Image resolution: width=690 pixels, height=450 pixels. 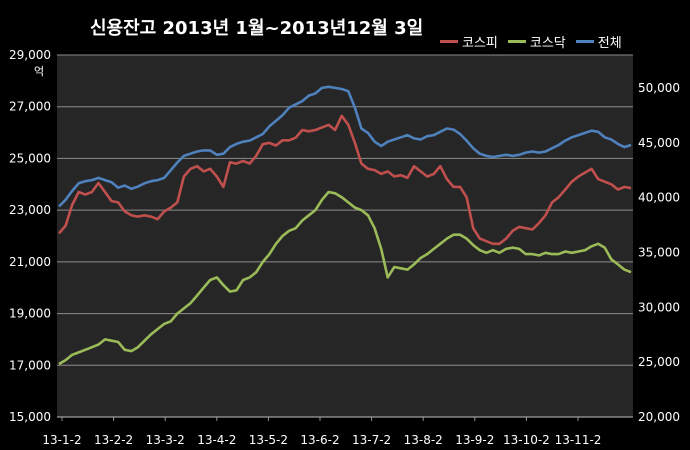 What do you see at coordinates (268, 440) in the screenshot?
I see `x-tick-label: 13-5-2` at bounding box center [268, 440].